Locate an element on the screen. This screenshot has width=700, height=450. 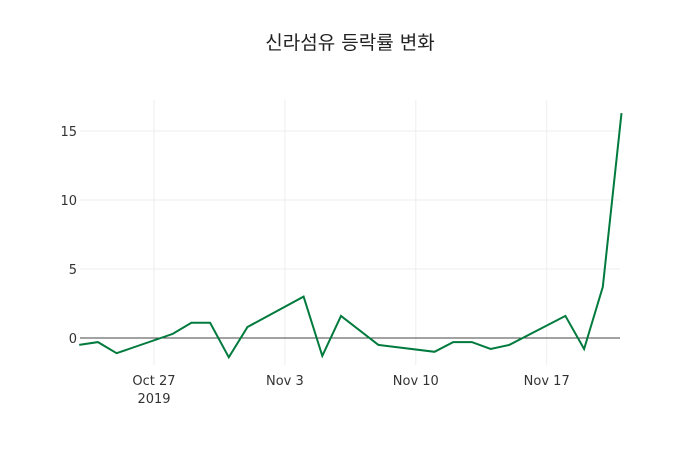
y-tick-label: 15 is located at coordinates (68, 132).